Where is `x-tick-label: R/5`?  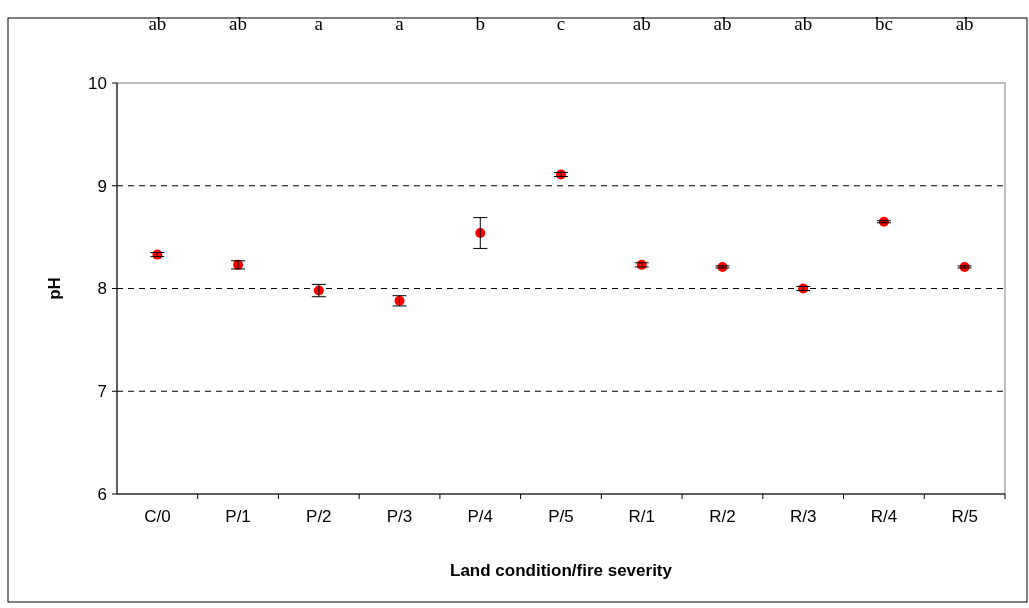
x-tick-label: R/5 is located at coordinates (964, 516).